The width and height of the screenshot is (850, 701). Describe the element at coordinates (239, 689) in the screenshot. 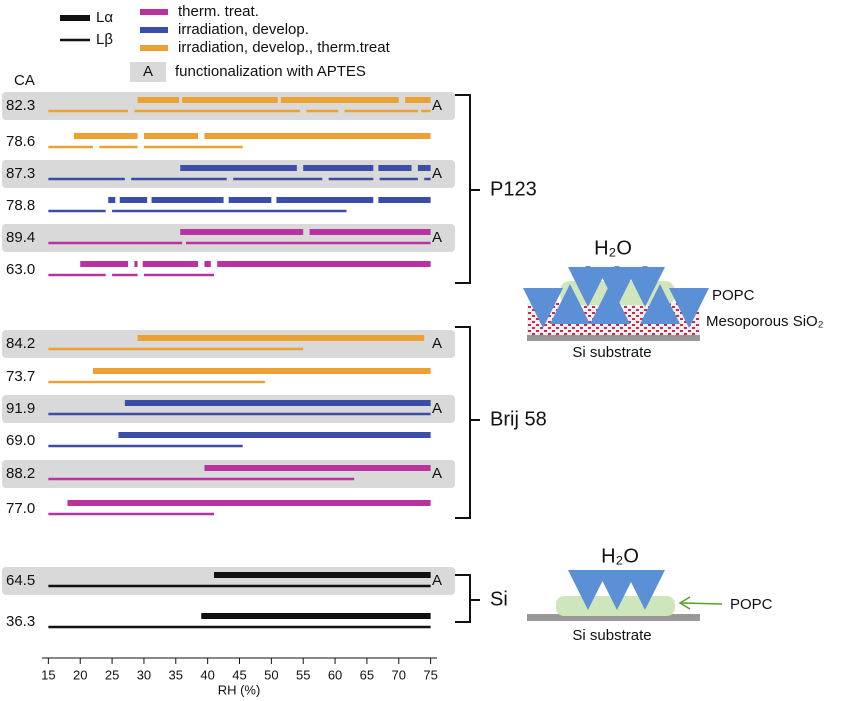

I see `x-axis-label: RH (%)` at that location.